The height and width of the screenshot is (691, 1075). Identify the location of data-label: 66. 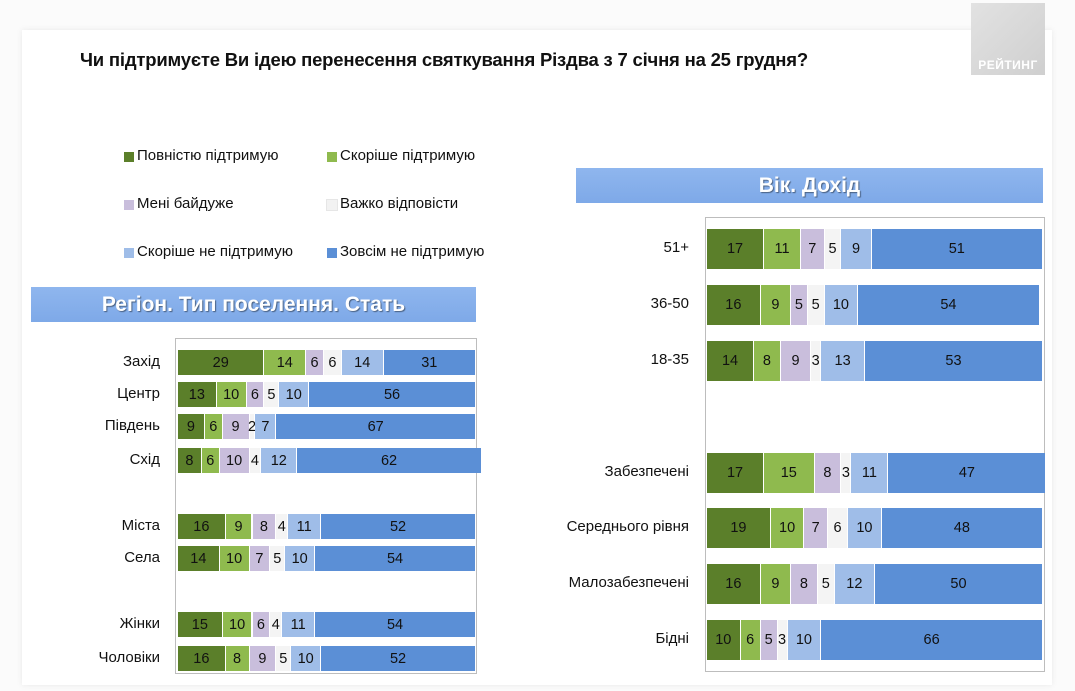
(931, 640).